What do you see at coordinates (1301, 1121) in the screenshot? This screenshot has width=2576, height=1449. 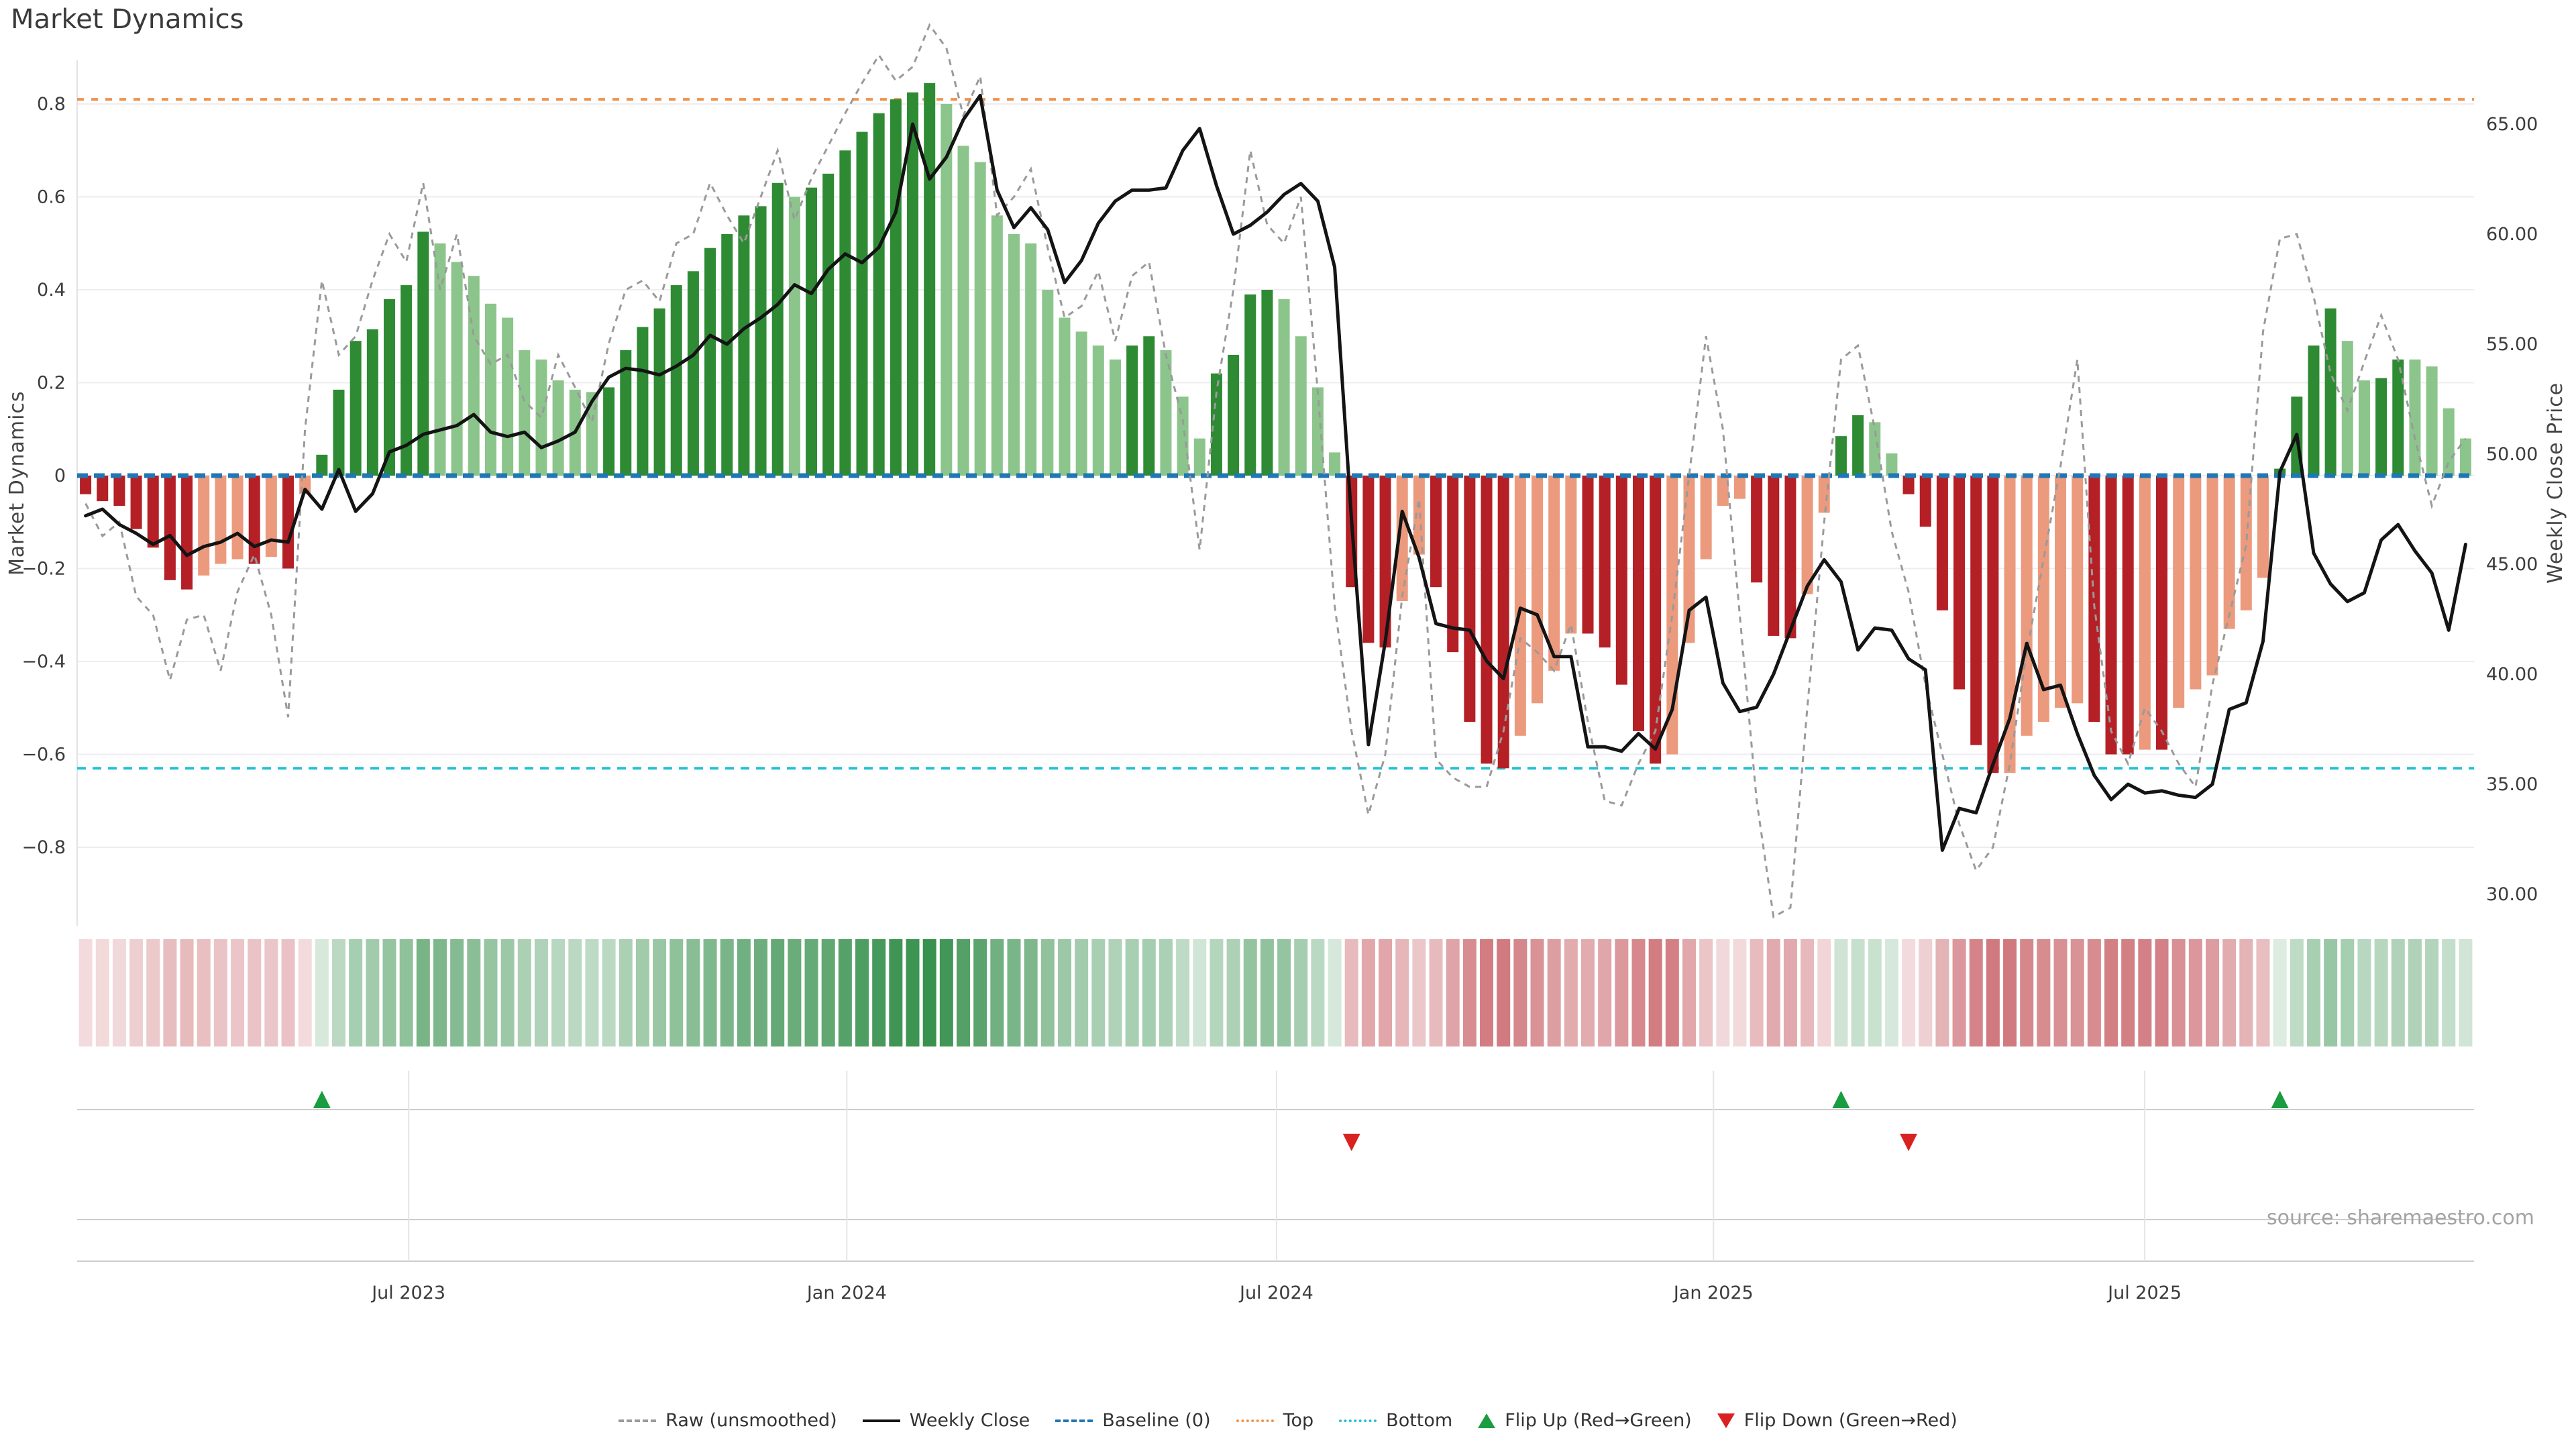 I see `flip-markers` at bounding box center [1301, 1121].